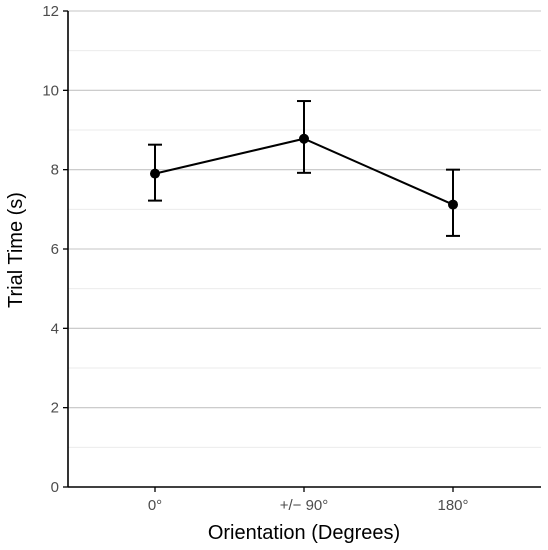 The height and width of the screenshot is (550, 548). I want to click on y-axis-title: Trial Time (s), so click(16, 250).